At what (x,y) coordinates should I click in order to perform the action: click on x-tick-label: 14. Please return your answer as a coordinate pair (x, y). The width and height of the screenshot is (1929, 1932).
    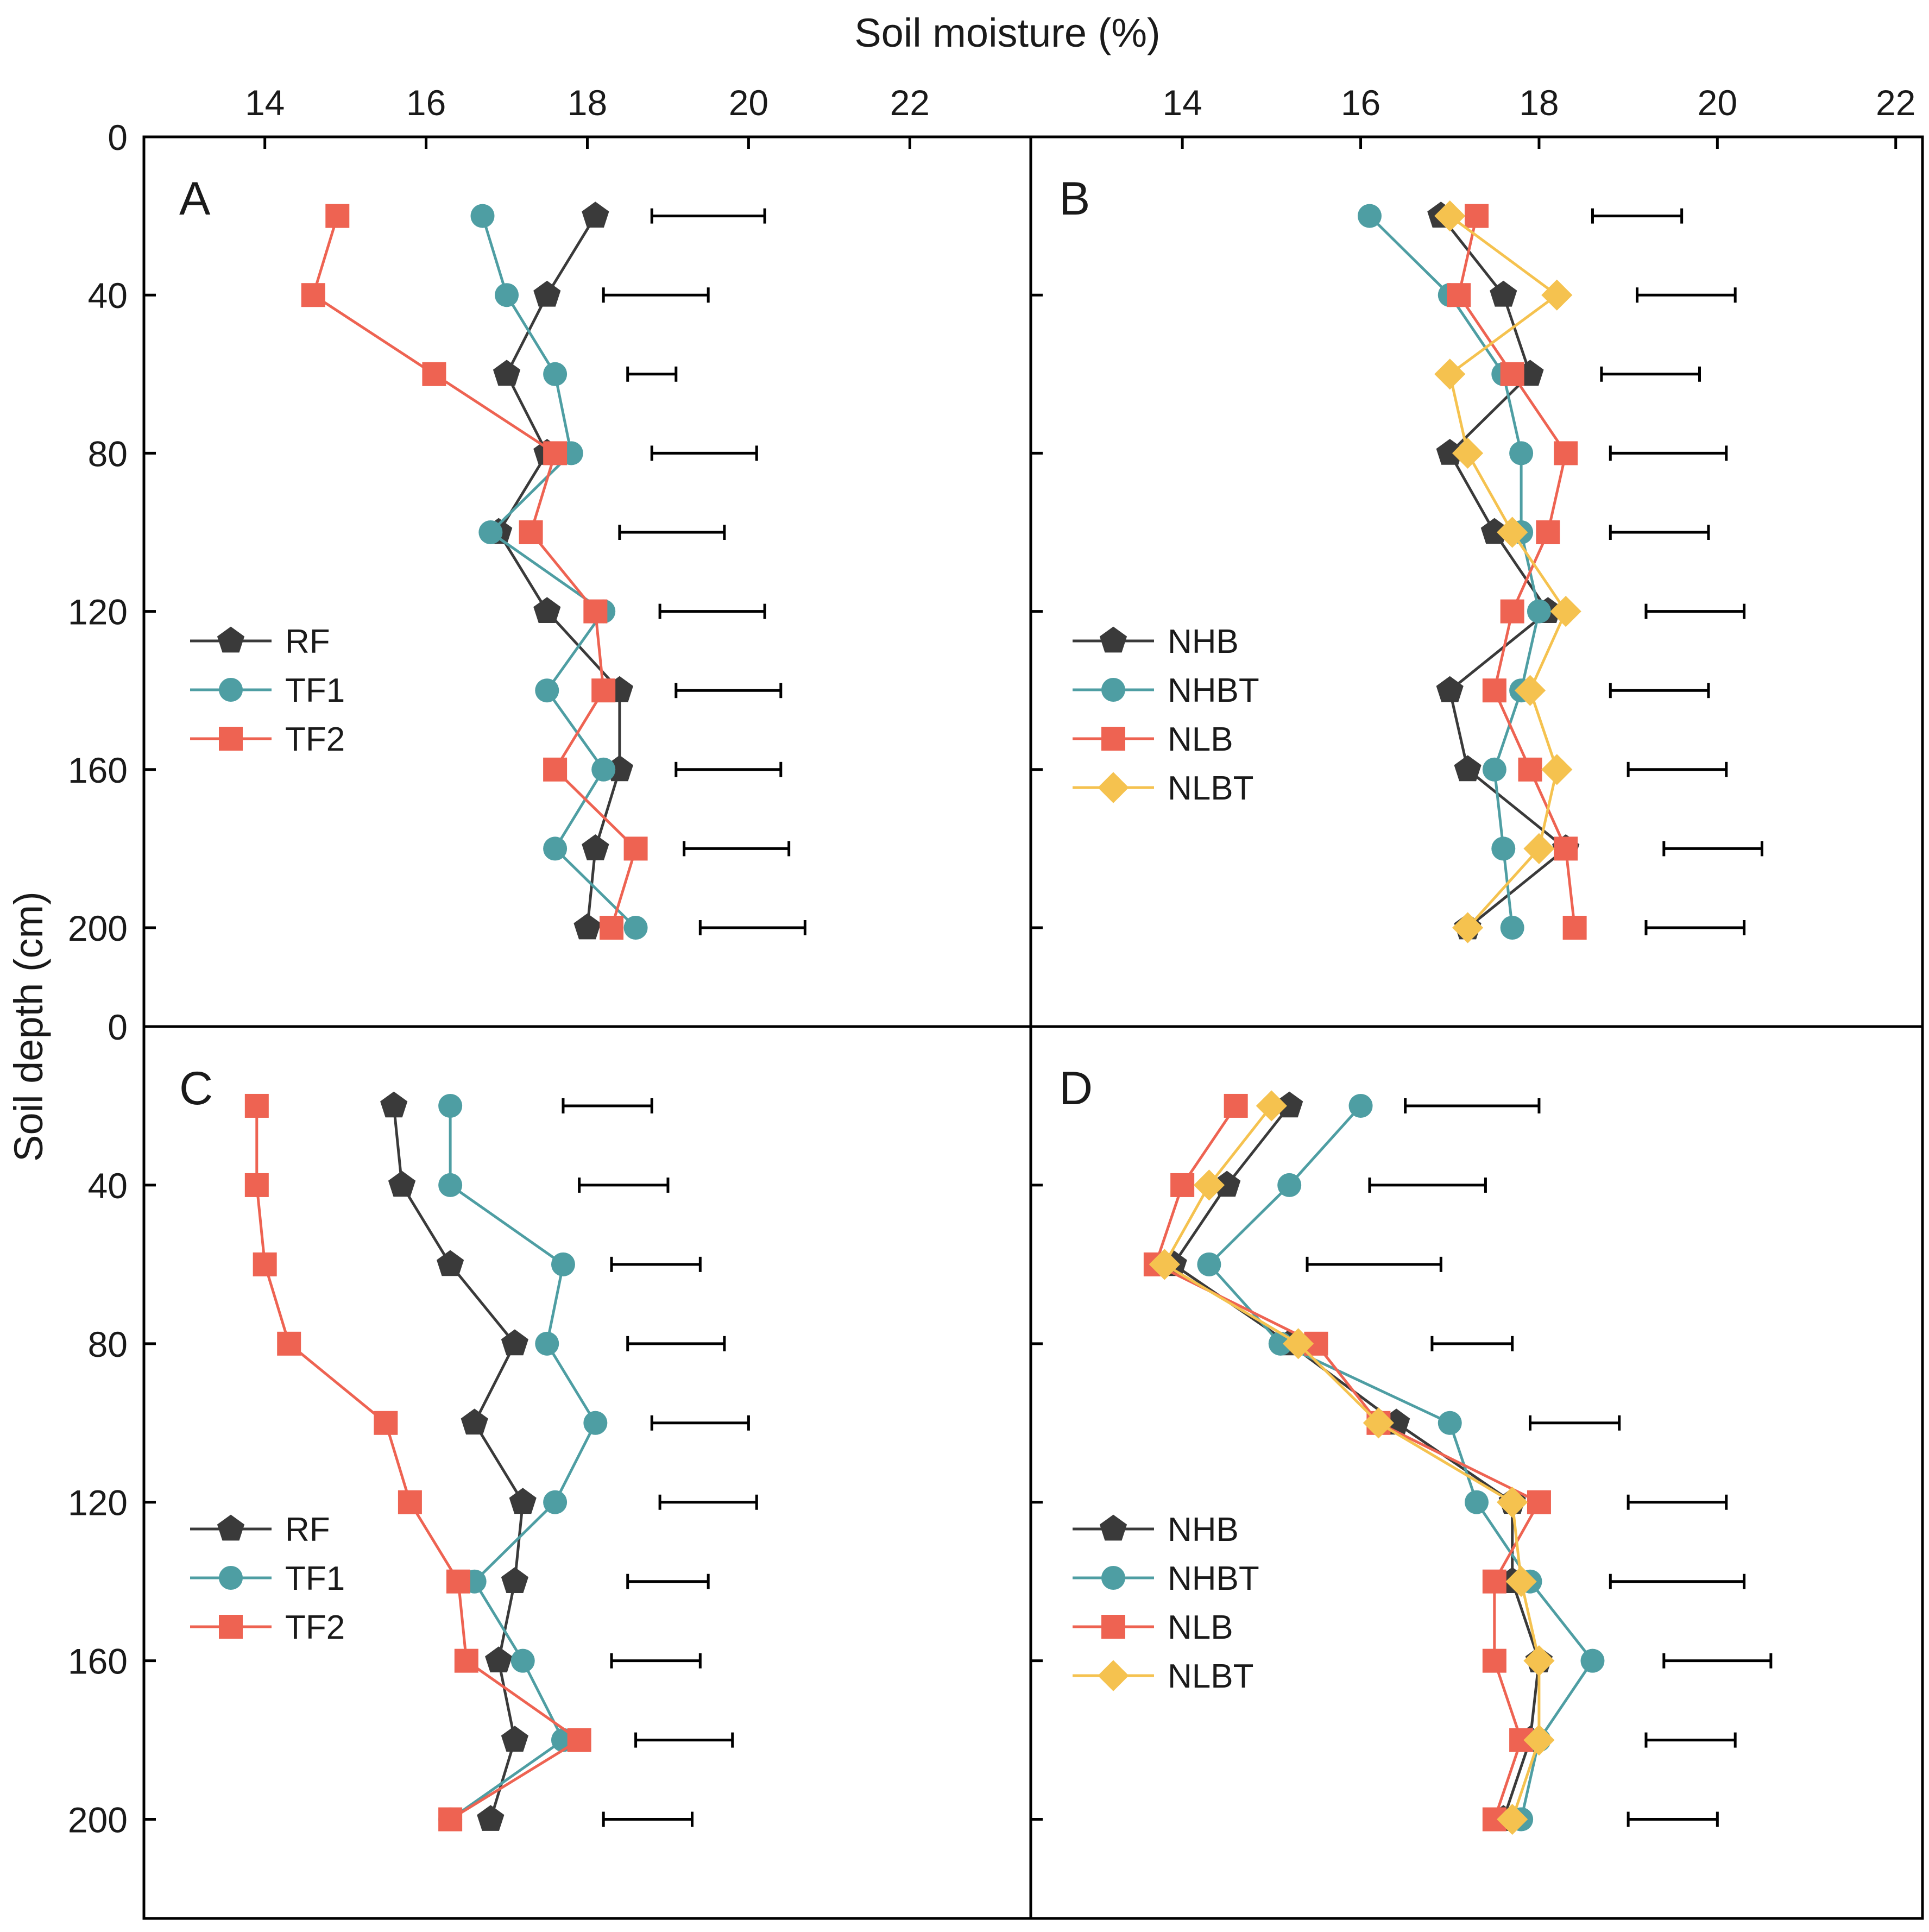
    Looking at the image, I should click on (1182, 103).